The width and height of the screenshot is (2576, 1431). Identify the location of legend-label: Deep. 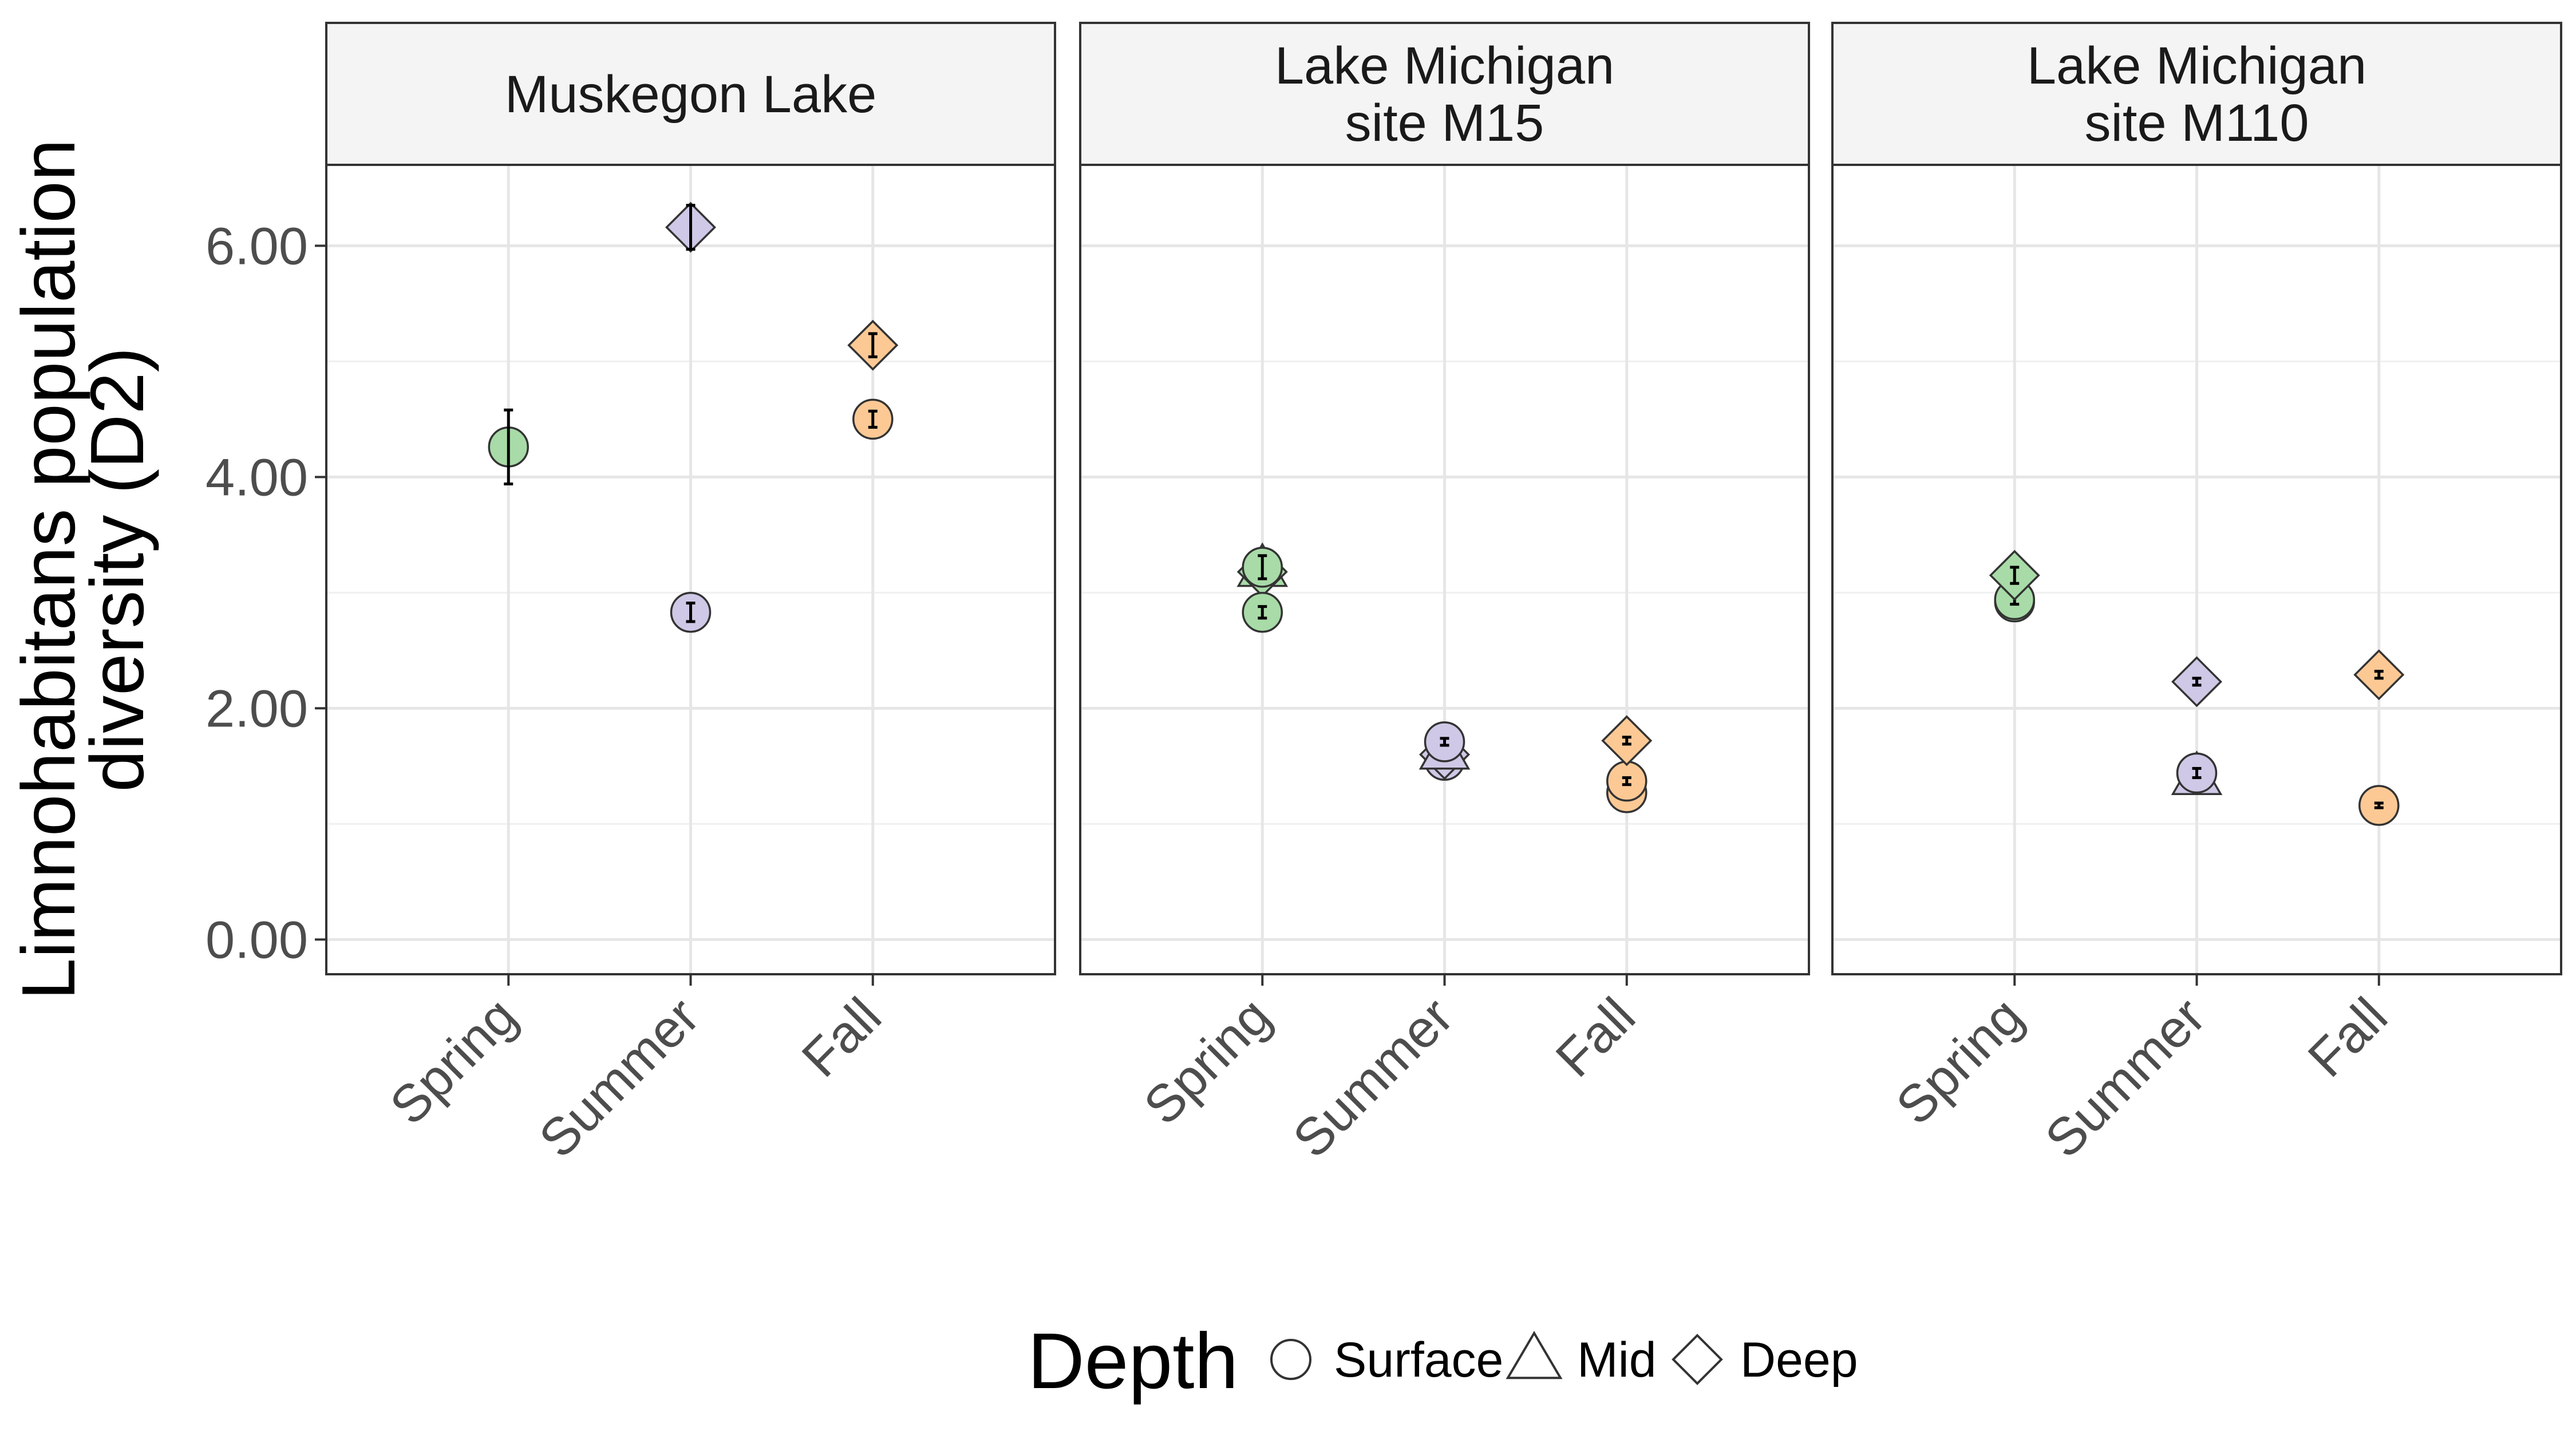
(1799, 1360).